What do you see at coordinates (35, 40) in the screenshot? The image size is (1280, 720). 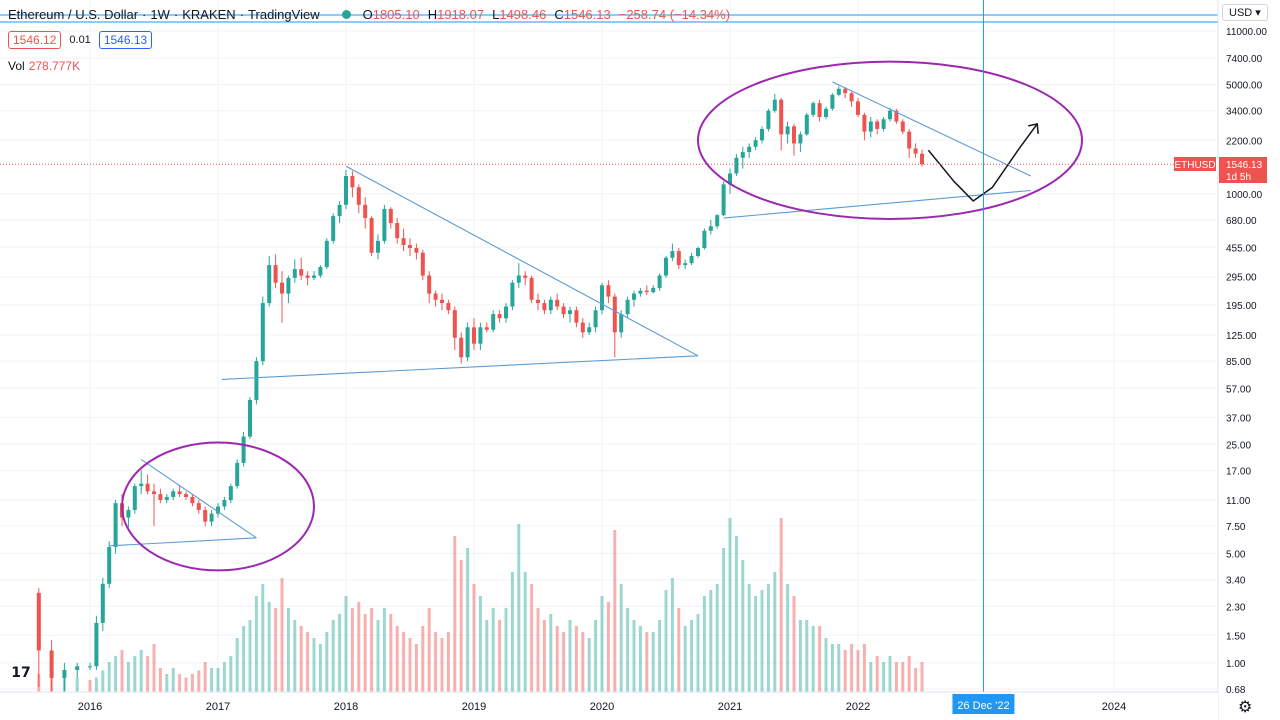 I see `bid-button: 1546.12` at bounding box center [35, 40].